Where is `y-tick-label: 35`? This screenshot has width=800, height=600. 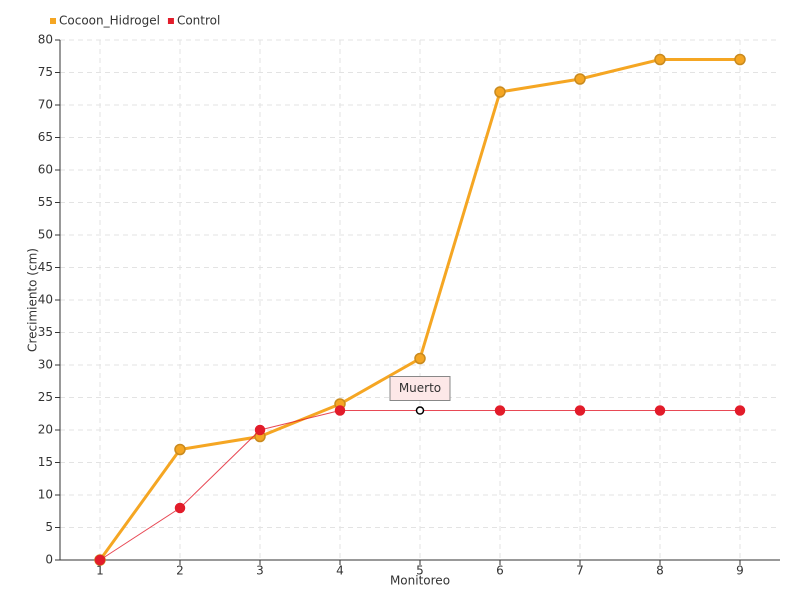 y-tick-label: 35 is located at coordinates (45, 332).